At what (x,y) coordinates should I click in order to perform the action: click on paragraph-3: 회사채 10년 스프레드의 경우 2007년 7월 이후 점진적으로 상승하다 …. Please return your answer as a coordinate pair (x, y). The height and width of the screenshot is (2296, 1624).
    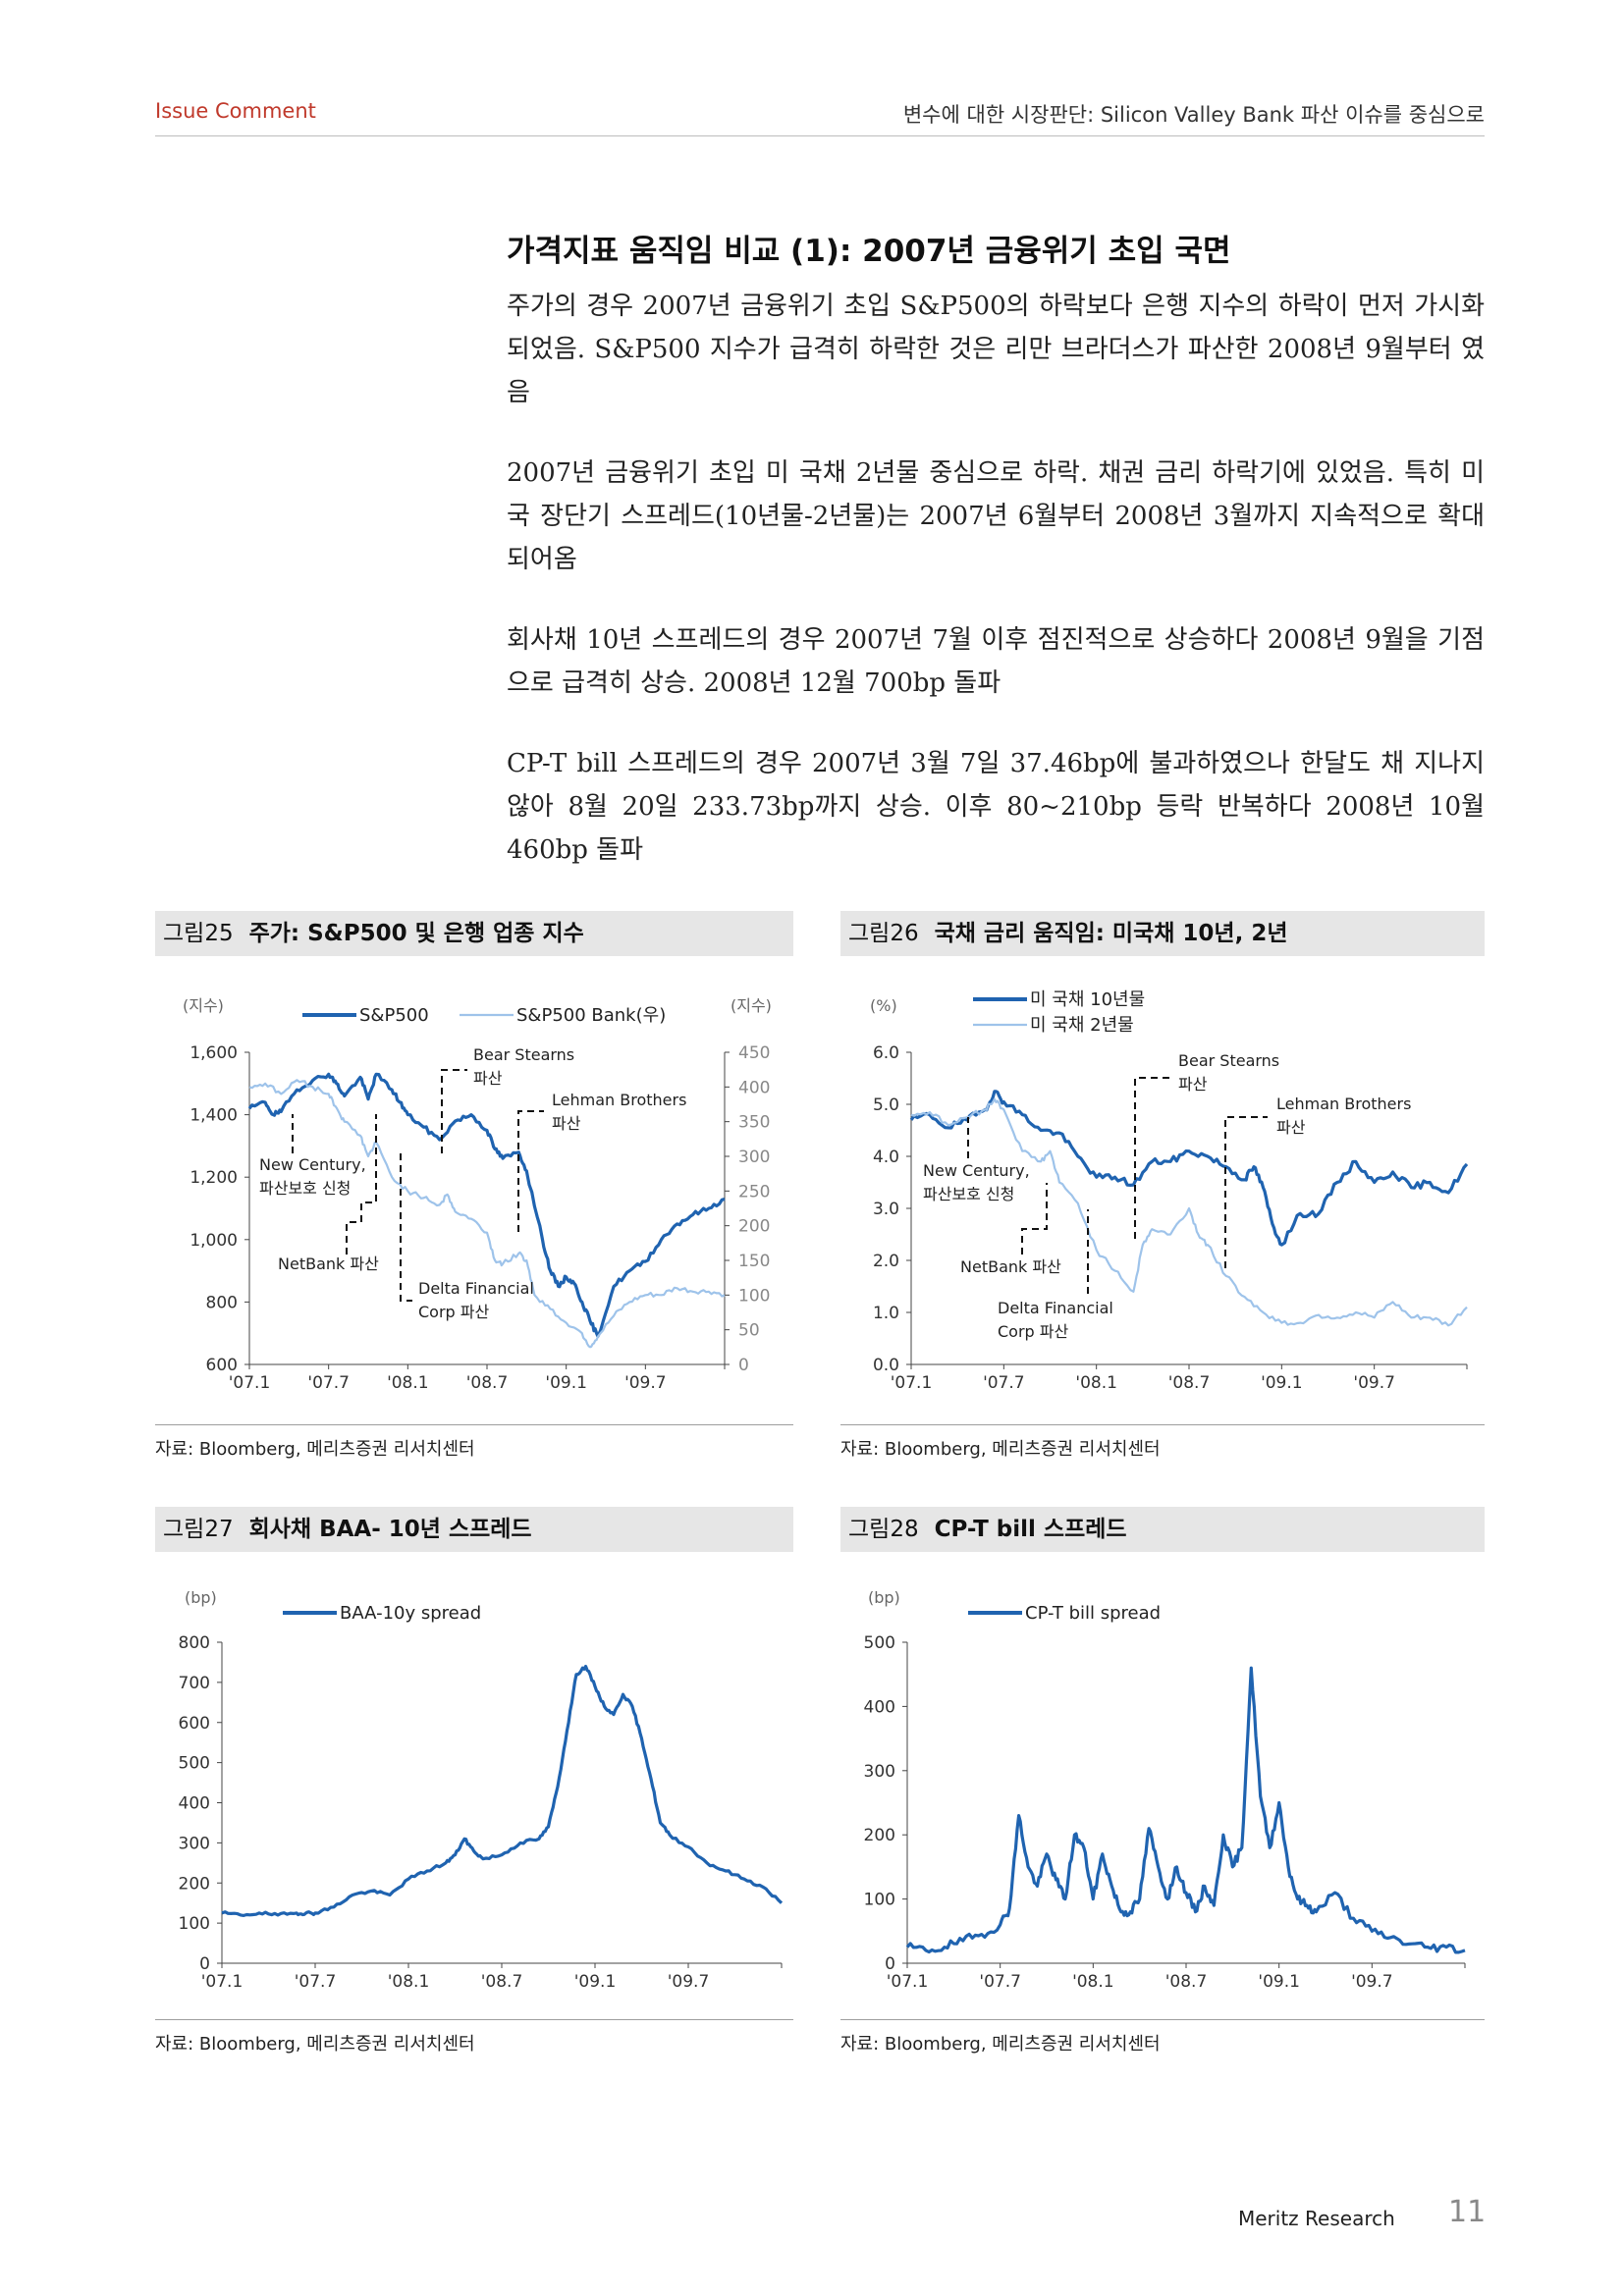
    Looking at the image, I should click on (996, 661).